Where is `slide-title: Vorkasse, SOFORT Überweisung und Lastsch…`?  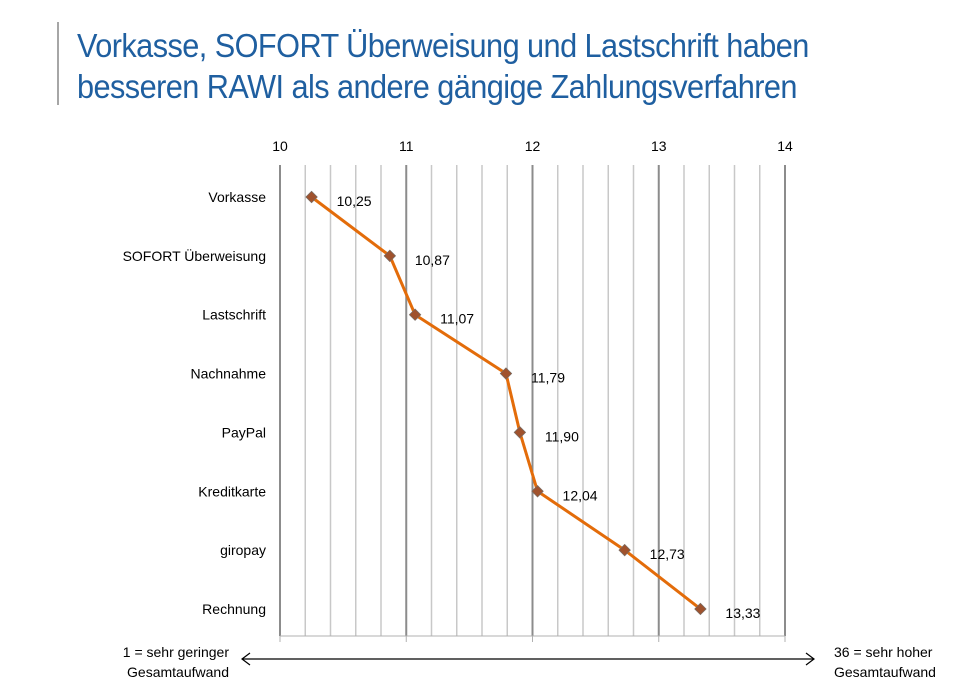 slide-title: Vorkasse, SOFORT Überweisung und Lastsch… is located at coordinates (443, 66).